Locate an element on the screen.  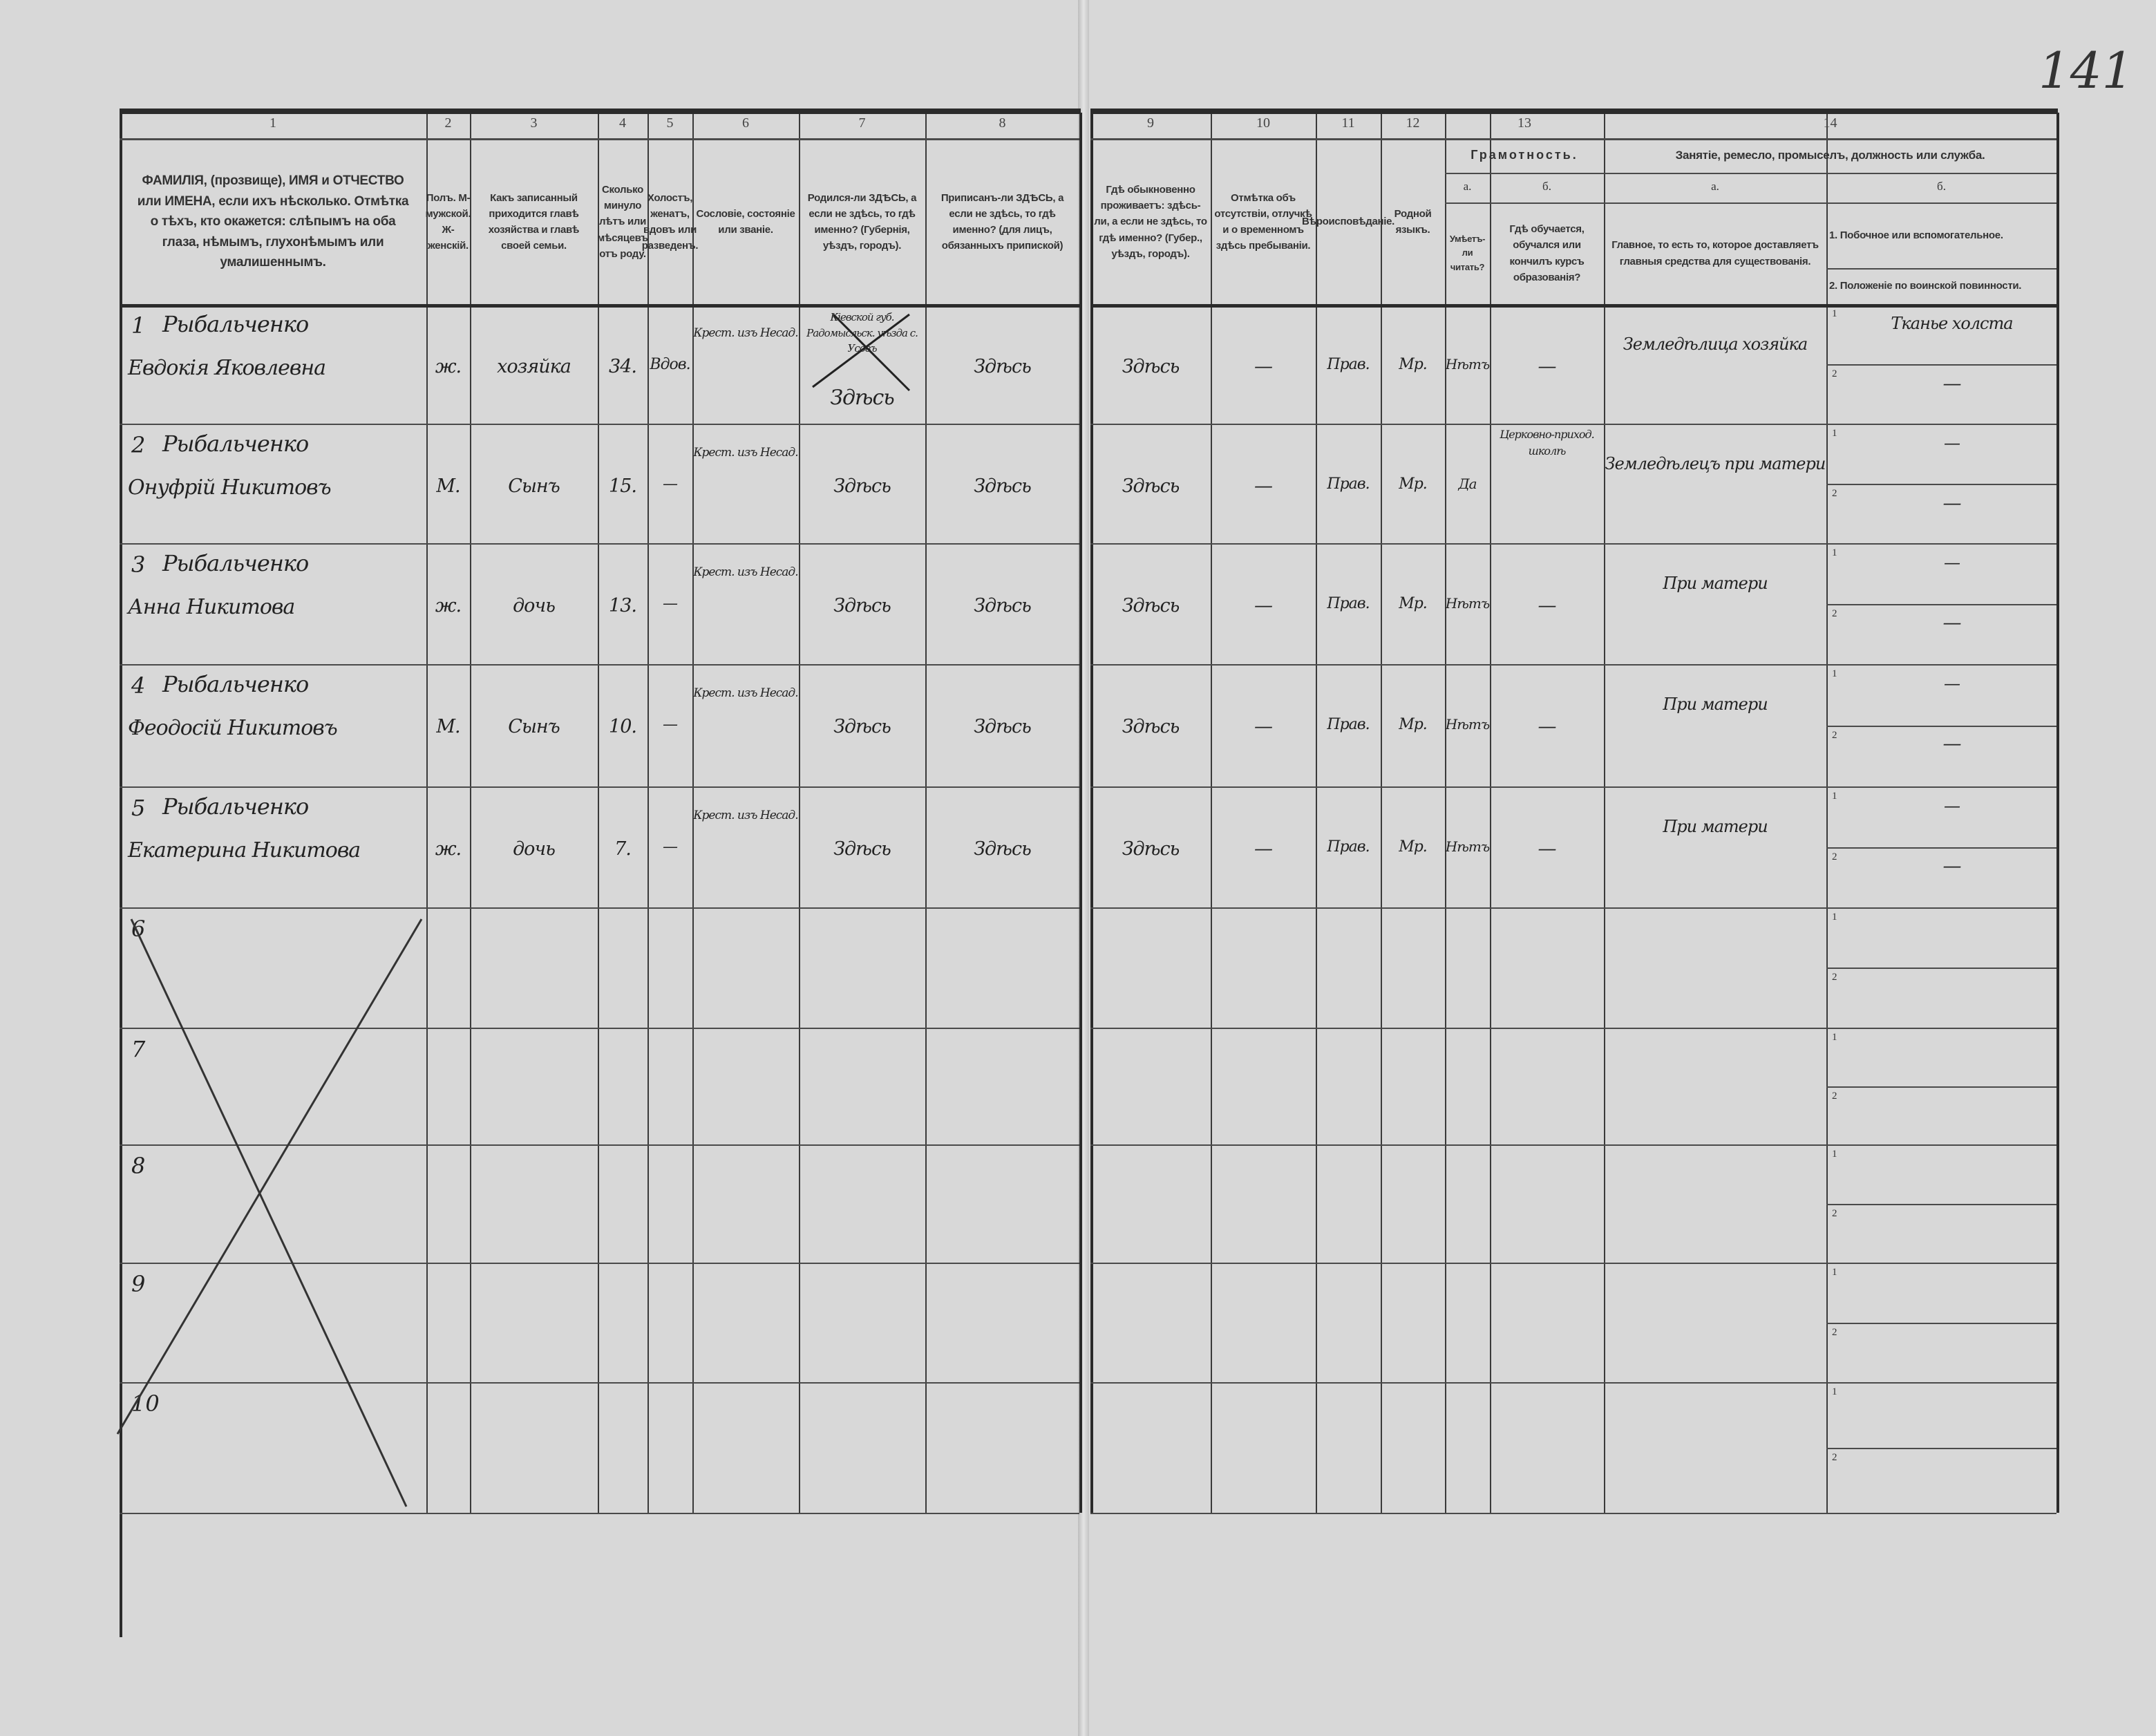
cell-resides: Здѣсь is located at coordinates (1151, 849).